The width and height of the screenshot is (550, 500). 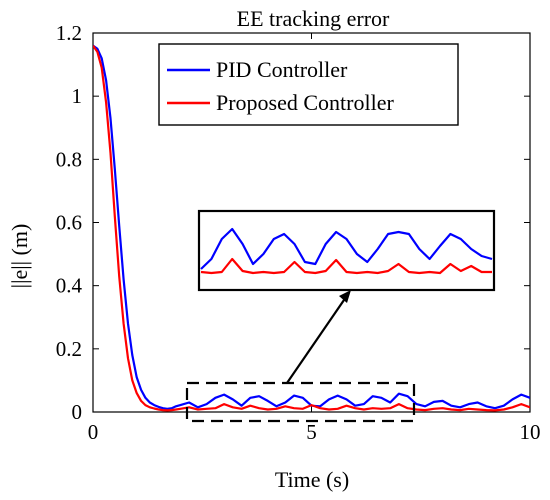 What do you see at coordinates (346, 266) in the screenshot?
I see `inset-line-proposed` at bounding box center [346, 266].